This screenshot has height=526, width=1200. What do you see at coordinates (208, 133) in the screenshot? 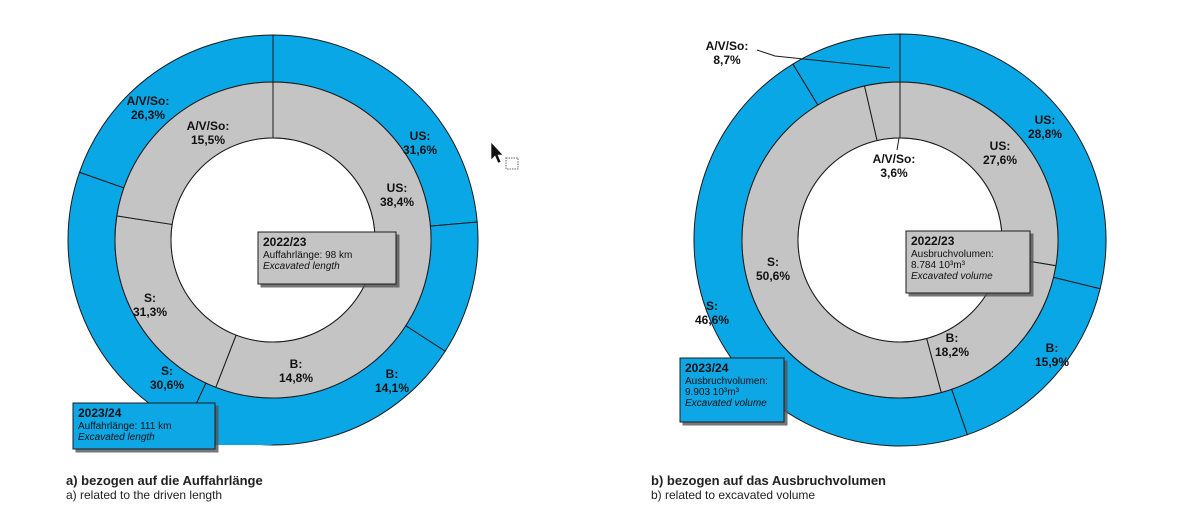
I see `inner-slice-label-2: A/V/So: 15,5%` at bounding box center [208, 133].